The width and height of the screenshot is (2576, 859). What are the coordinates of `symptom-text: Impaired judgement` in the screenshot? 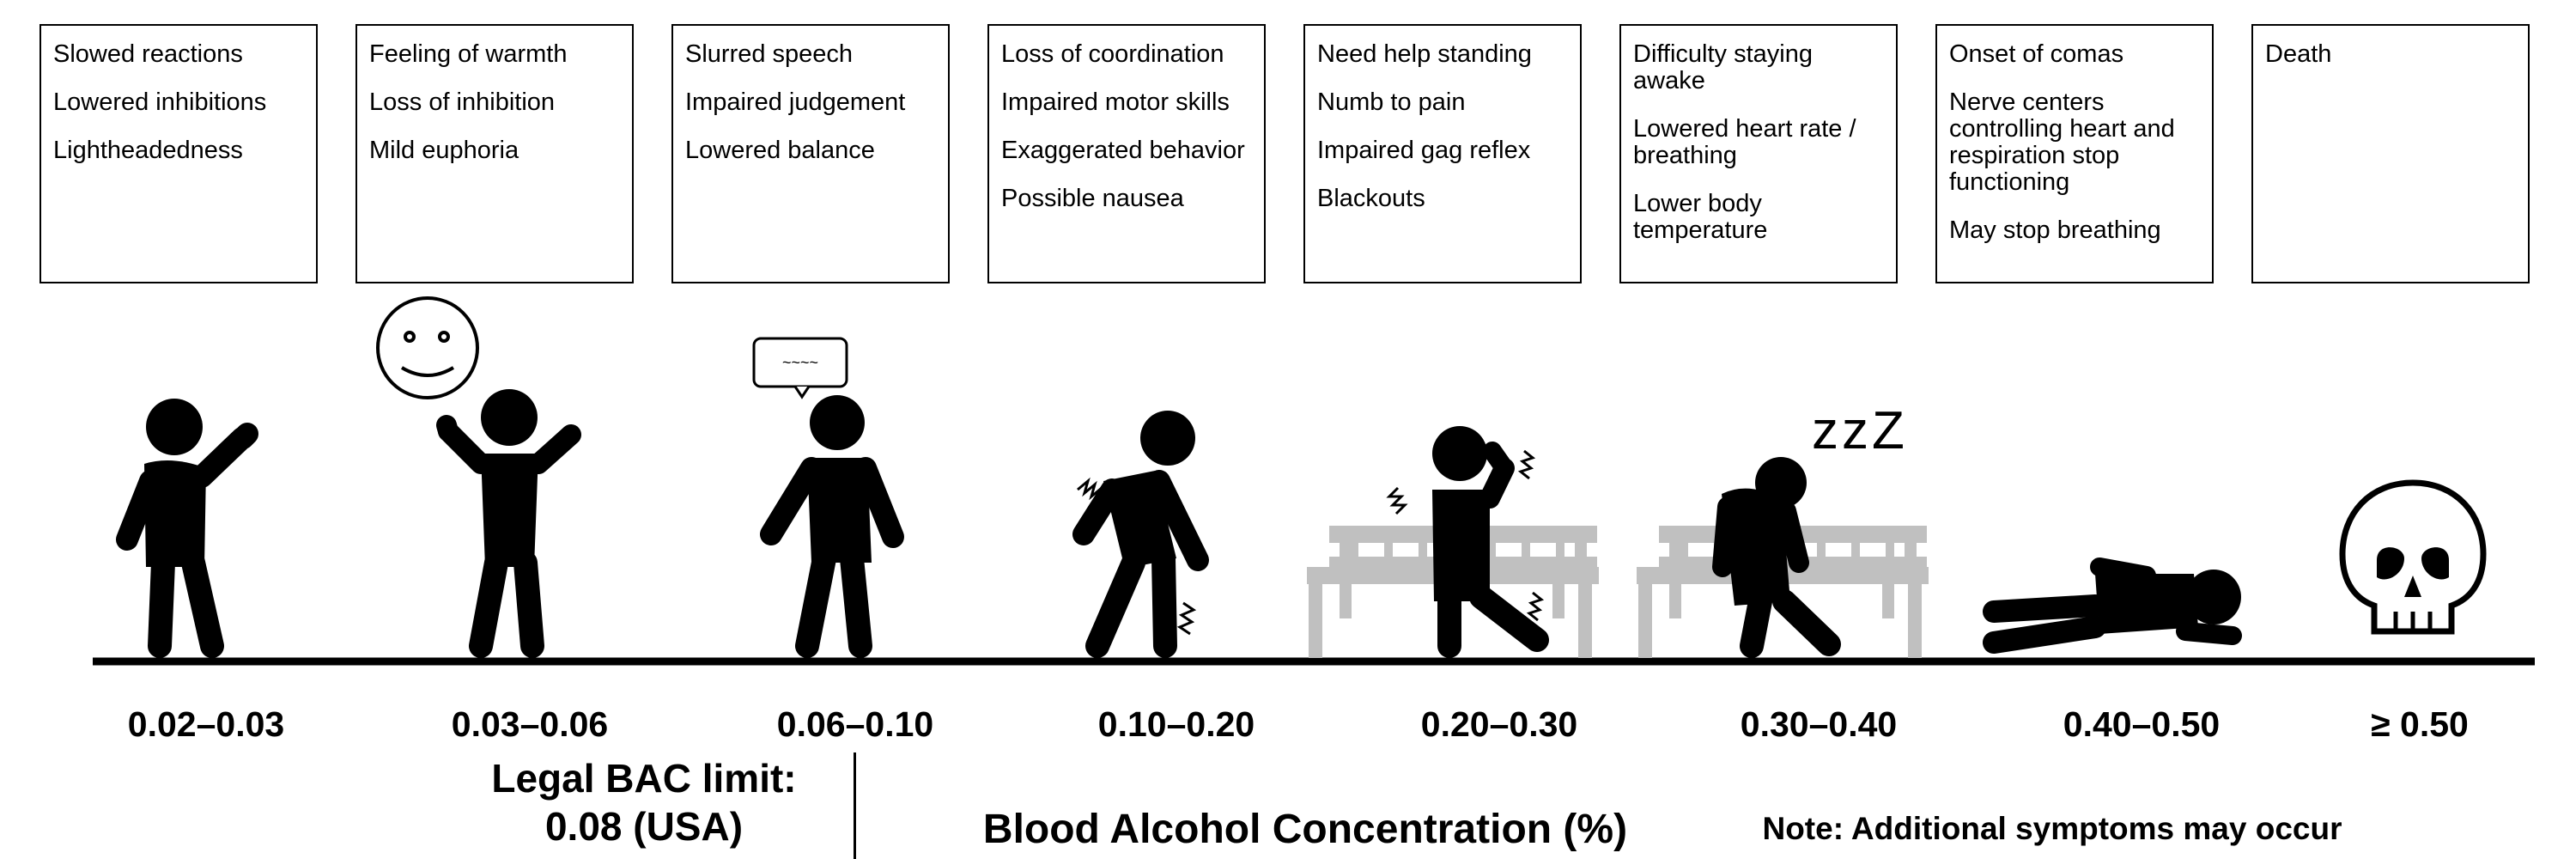 It's located at (795, 102).